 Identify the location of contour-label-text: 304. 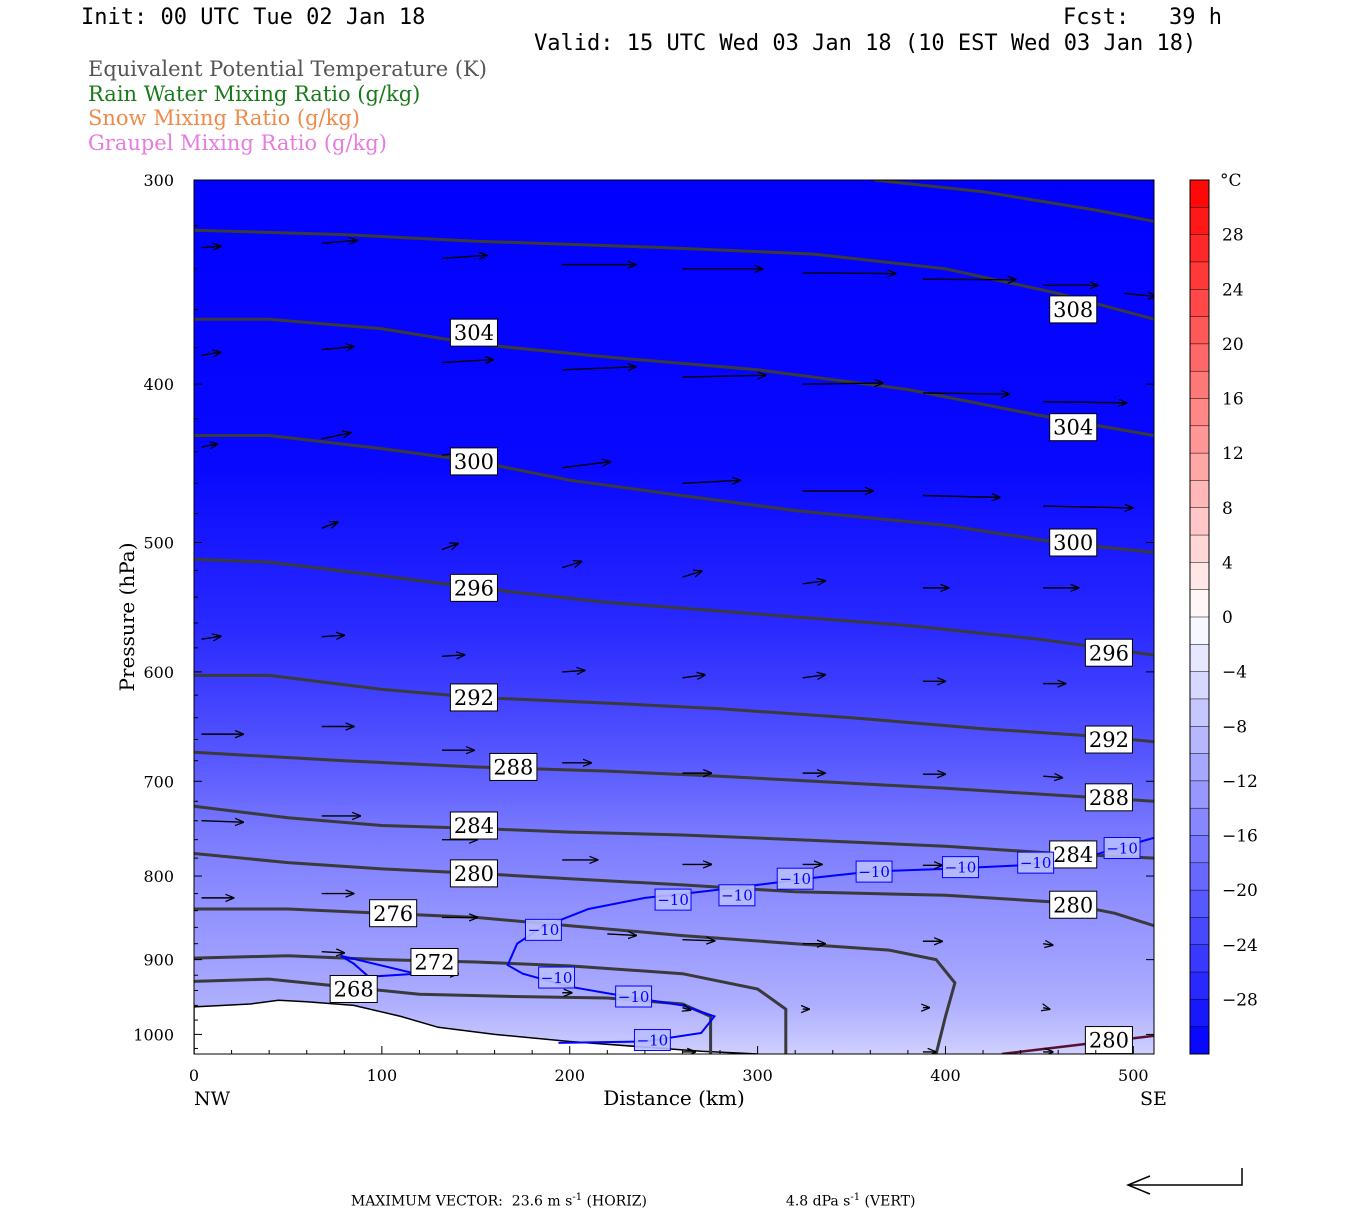
(1073, 428).